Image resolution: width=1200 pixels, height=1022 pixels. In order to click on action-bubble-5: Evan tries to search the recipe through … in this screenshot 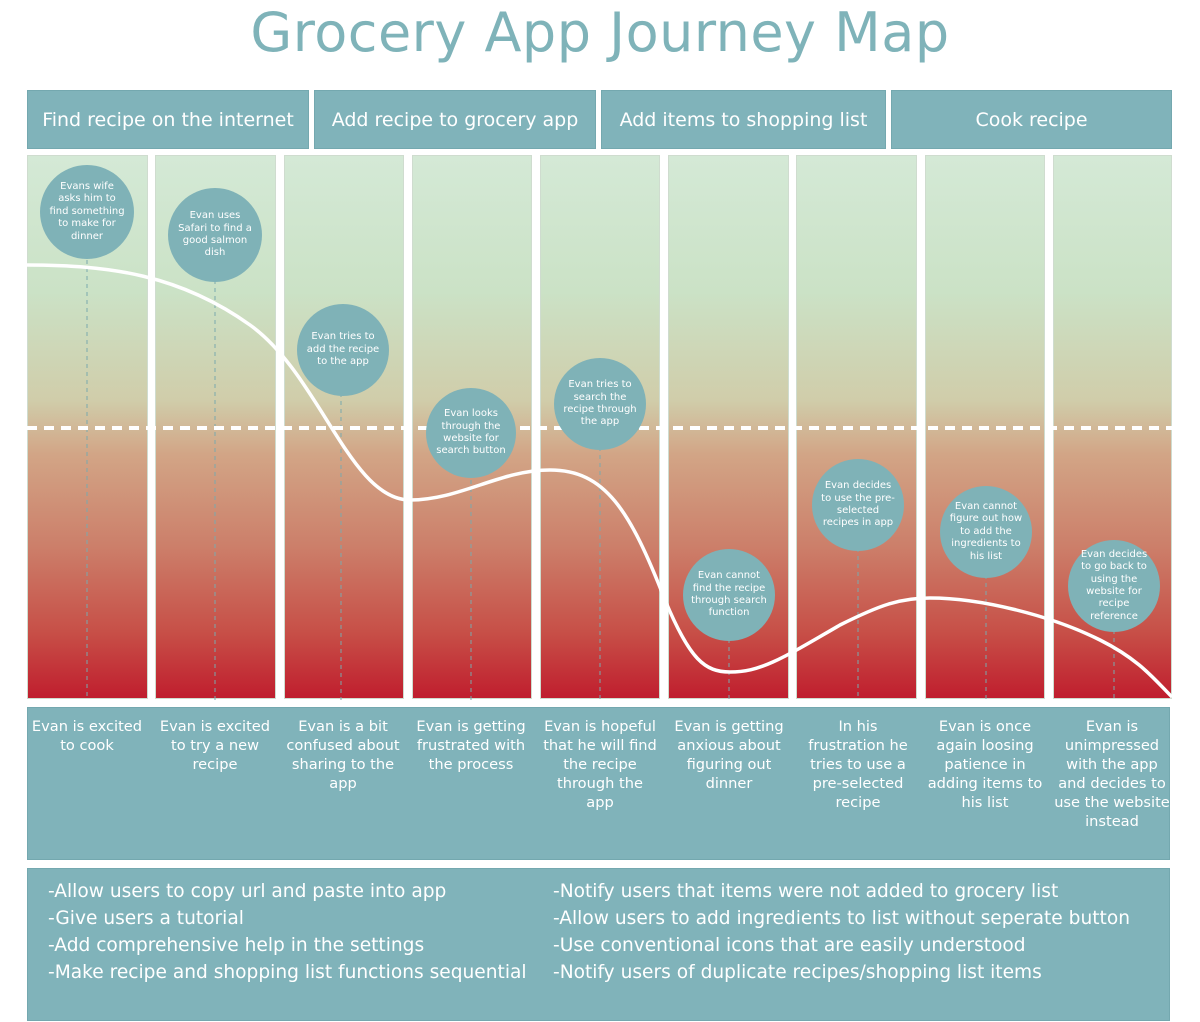, I will do `click(600, 404)`.